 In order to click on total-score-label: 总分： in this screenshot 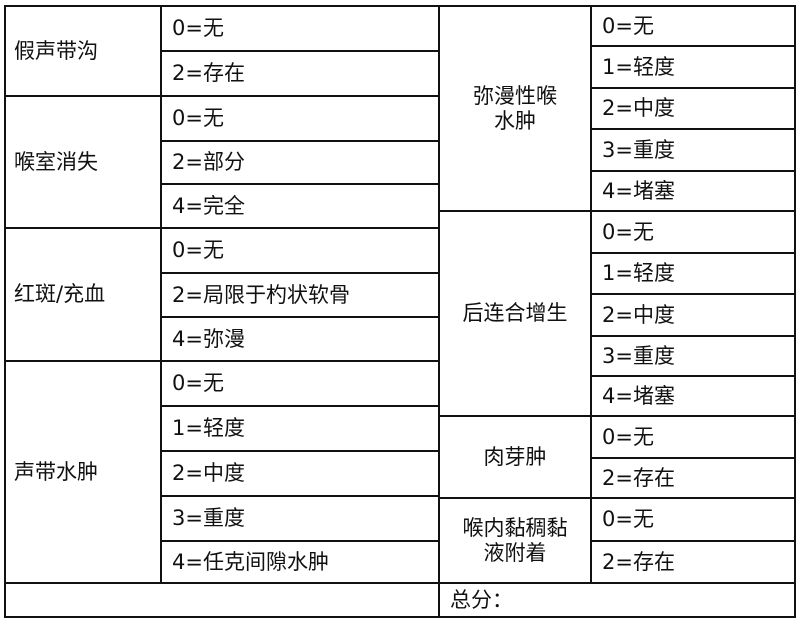, I will do `click(617, 600)`.